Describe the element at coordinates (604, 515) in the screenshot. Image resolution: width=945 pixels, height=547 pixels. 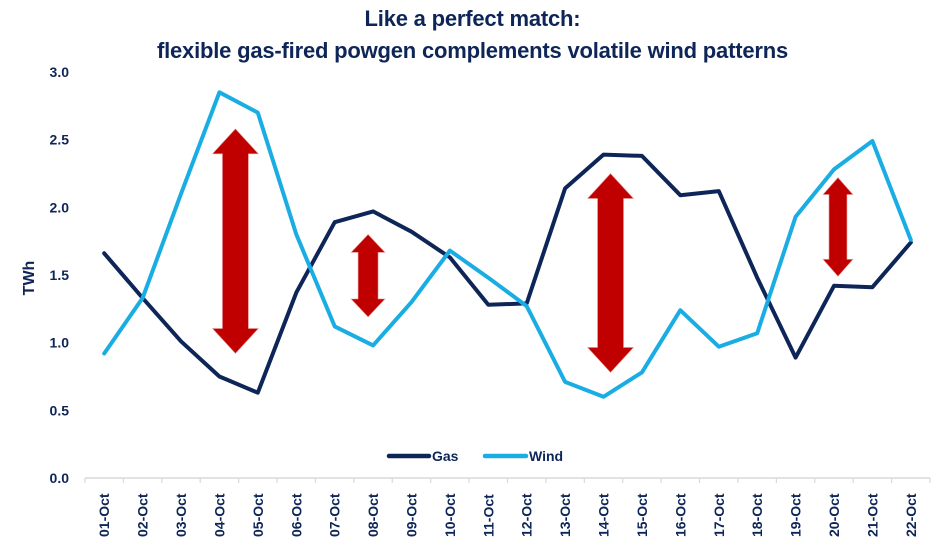
I see `x-tick-label: 14-Oct` at that location.